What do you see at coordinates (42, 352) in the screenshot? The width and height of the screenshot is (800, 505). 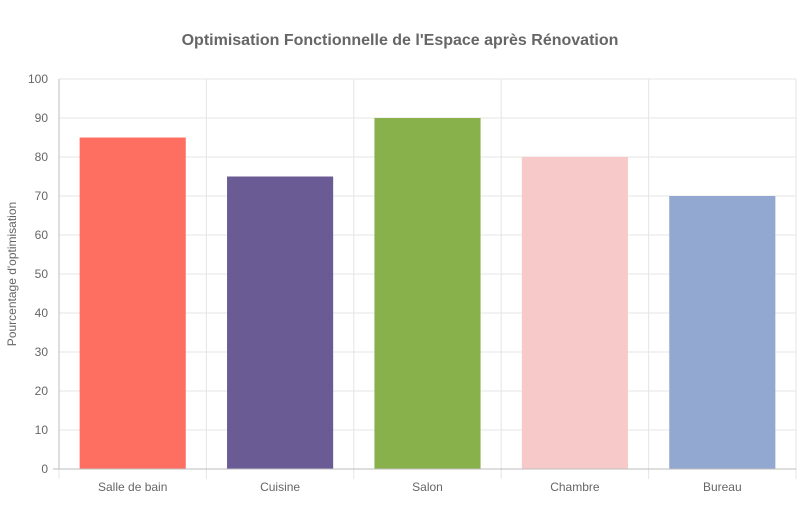 I see `y-tick-label: 30` at bounding box center [42, 352].